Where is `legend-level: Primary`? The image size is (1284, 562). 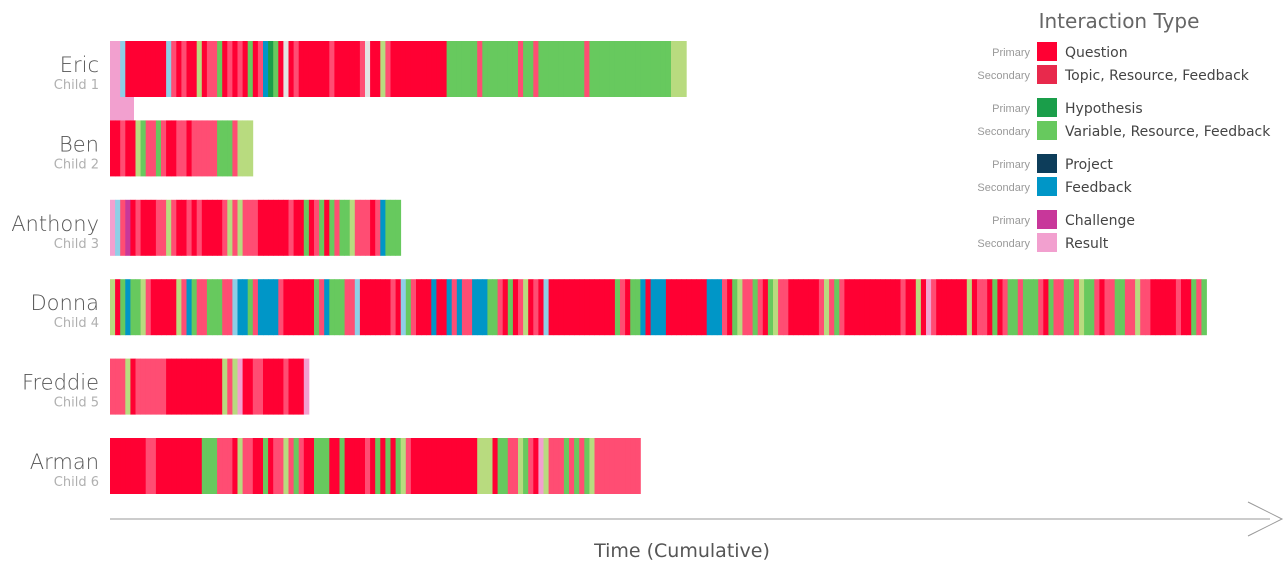 legend-level: Primary is located at coordinates (1011, 109).